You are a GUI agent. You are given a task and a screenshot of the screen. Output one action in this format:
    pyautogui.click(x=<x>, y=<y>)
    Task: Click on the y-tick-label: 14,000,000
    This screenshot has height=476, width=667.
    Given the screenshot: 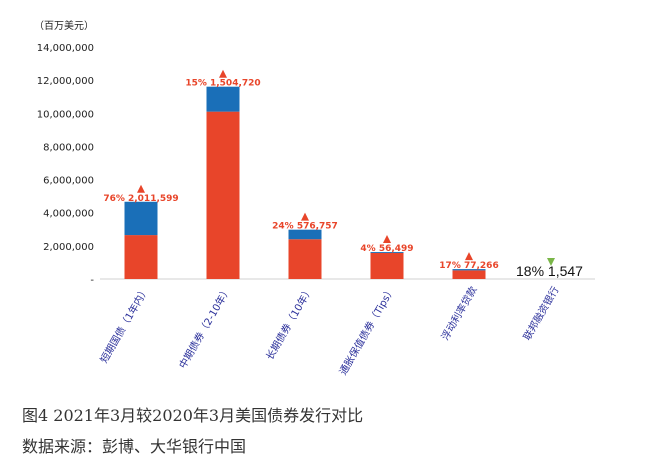 What is the action you would take?
    pyautogui.click(x=65, y=48)
    